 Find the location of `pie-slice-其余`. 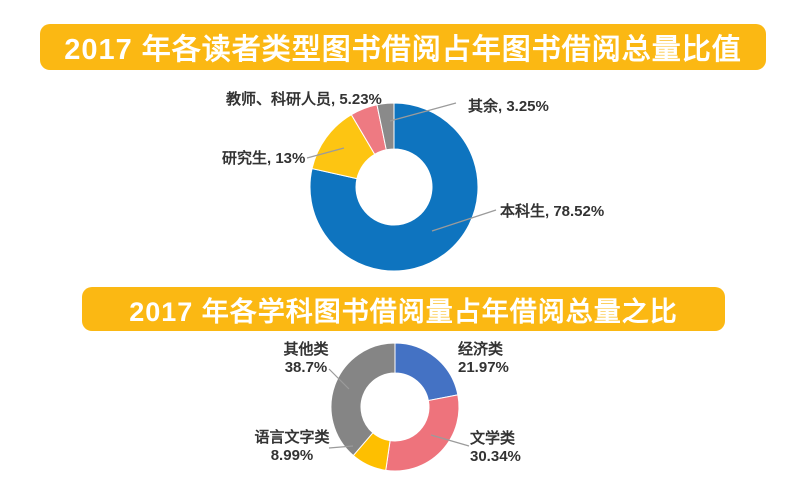

pie-slice-其余 is located at coordinates (385, 126).